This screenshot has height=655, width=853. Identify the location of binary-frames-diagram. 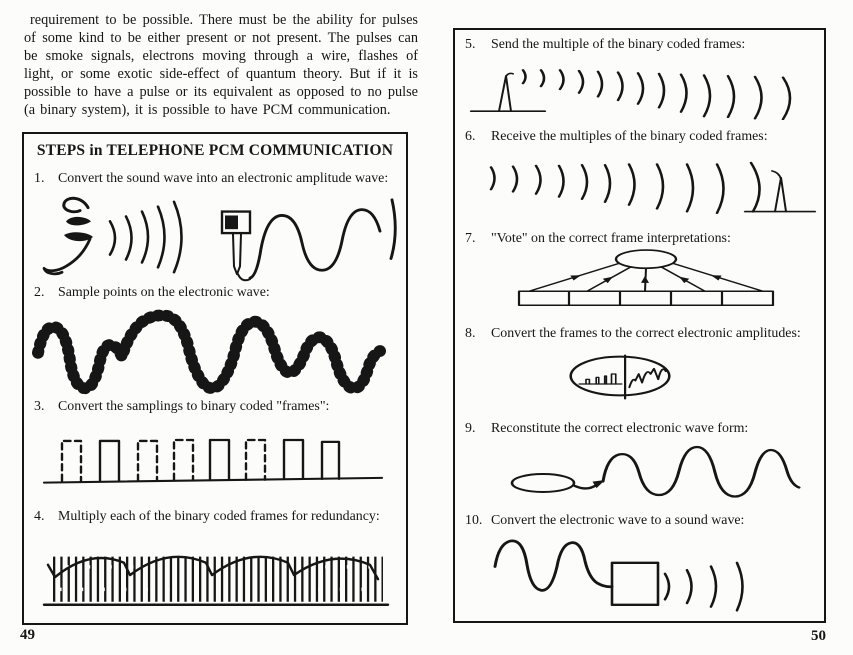
(213, 461).